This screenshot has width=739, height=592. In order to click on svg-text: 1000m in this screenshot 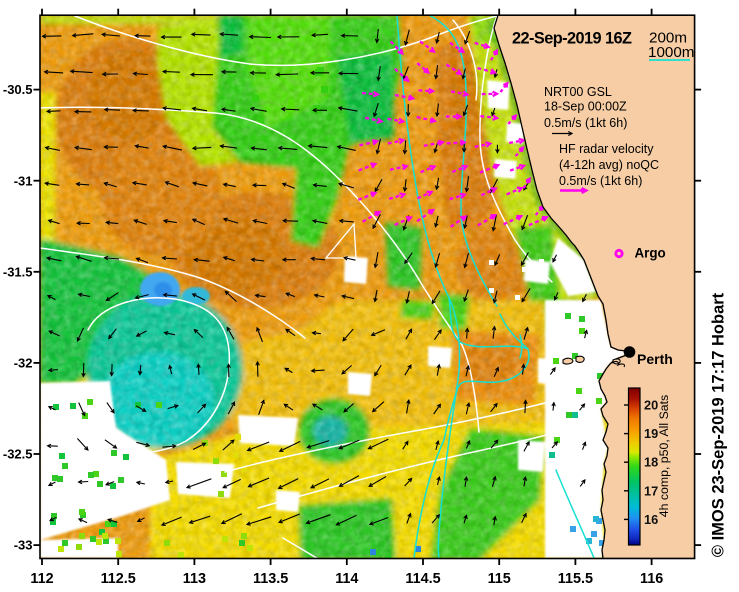, I will do `click(671, 52)`.